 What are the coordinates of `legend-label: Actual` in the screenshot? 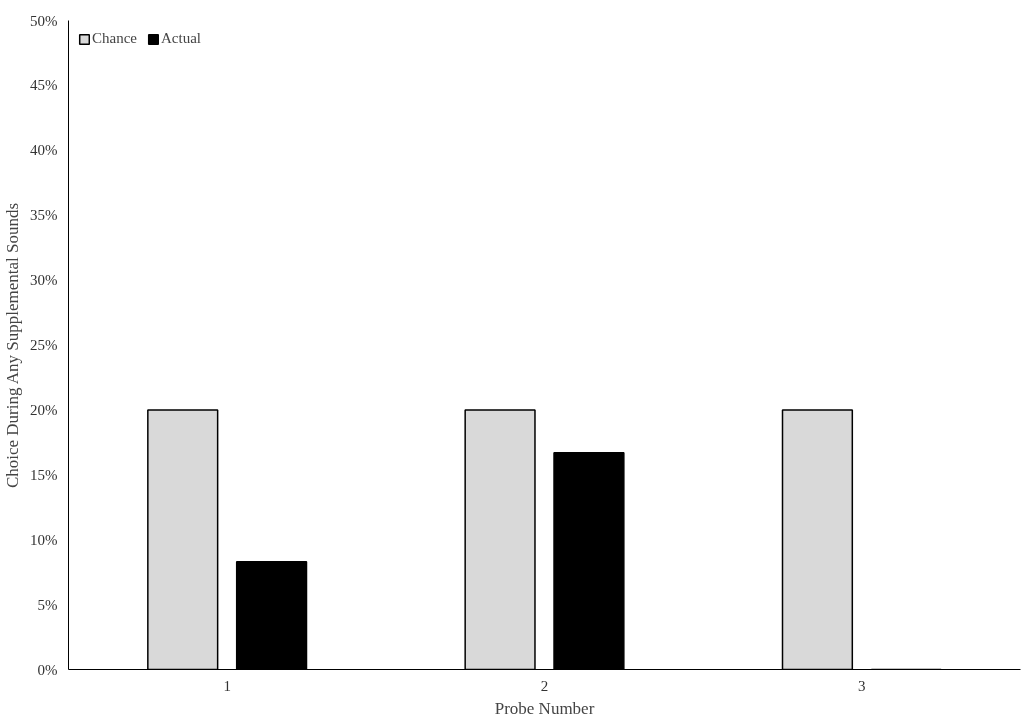 It's located at (180, 38).